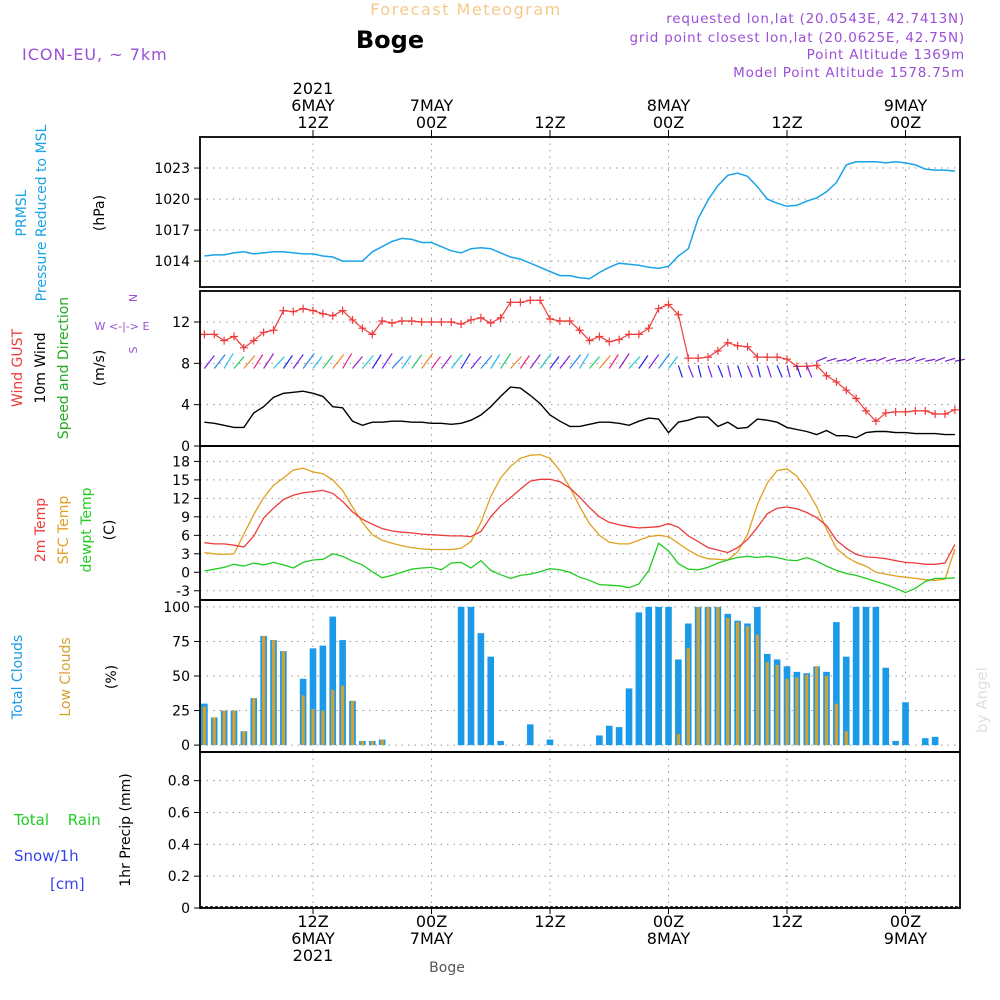 Image resolution: width=1000 pixels, height=1000 pixels. Describe the element at coordinates (41, 367) in the screenshot. I see `wind-ylabel-10m: 10m Wind` at that location.